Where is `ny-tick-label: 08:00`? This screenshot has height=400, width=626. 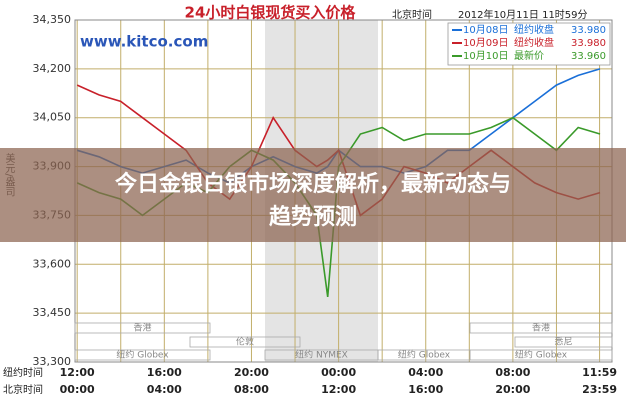
ny-tick-label: 08:00 is located at coordinates (512, 372).